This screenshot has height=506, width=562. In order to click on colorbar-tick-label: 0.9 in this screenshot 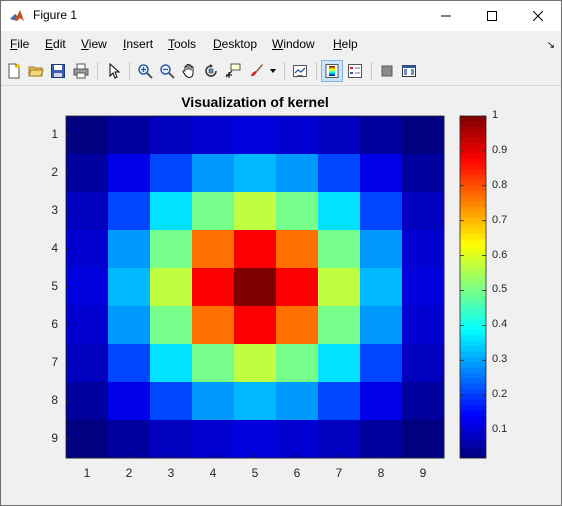, I will do `click(500, 149)`.